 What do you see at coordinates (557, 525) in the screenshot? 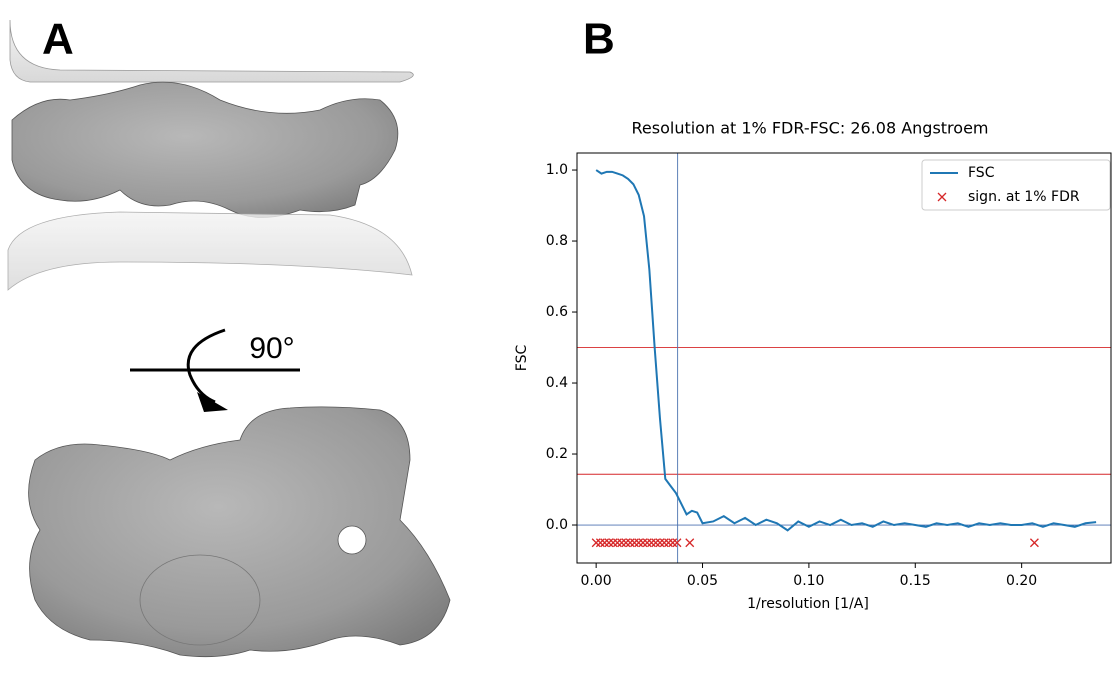
I see `y-tick-label: 0.0` at bounding box center [557, 525].